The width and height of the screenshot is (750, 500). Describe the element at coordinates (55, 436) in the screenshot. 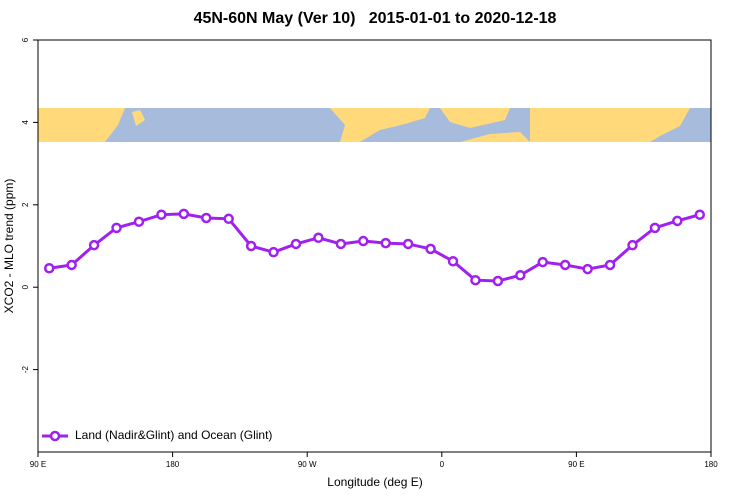

I see `legend-marker` at that location.